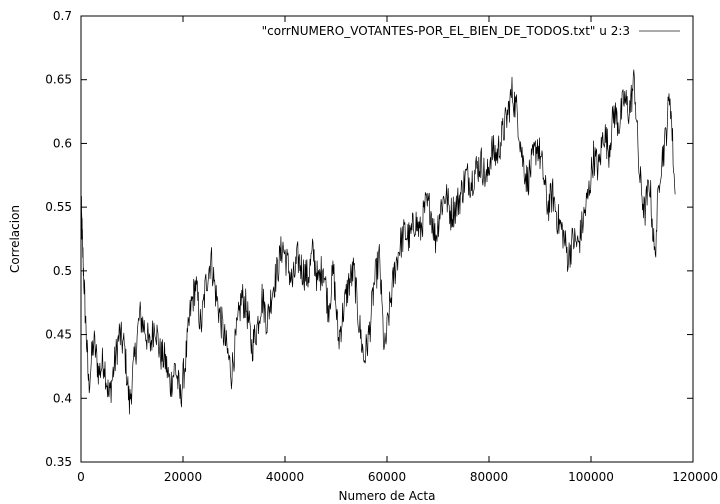  What do you see at coordinates (62, 16) in the screenshot?
I see `y-tick-label: 0.7` at bounding box center [62, 16].